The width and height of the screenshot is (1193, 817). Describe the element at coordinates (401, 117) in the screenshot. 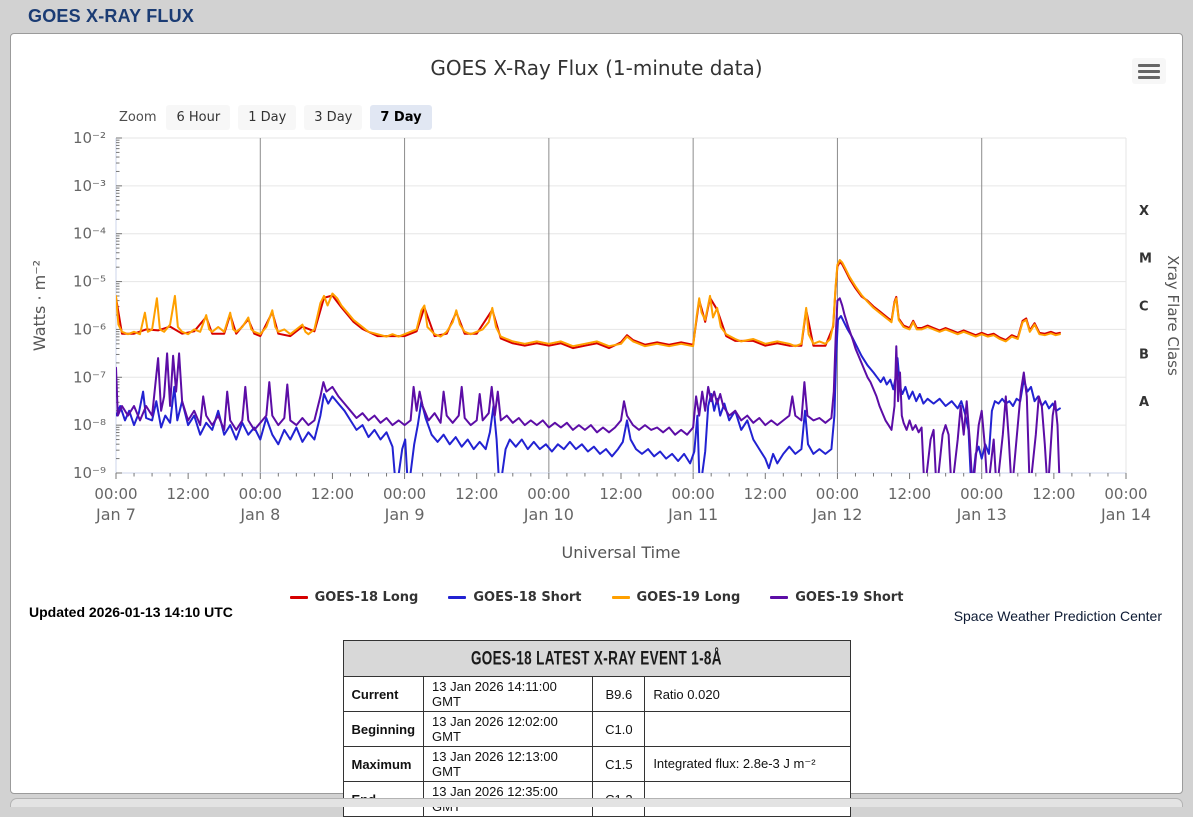

I see `zoom-button-7day: 7 Day` at that location.